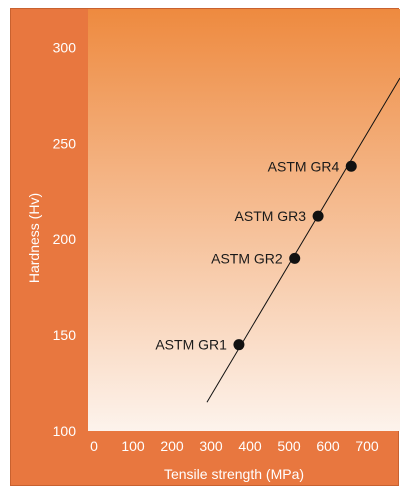 The image size is (401, 488). Describe the element at coordinates (289, 446) in the screenshot. I see `x-tick-label: 500` at that location.